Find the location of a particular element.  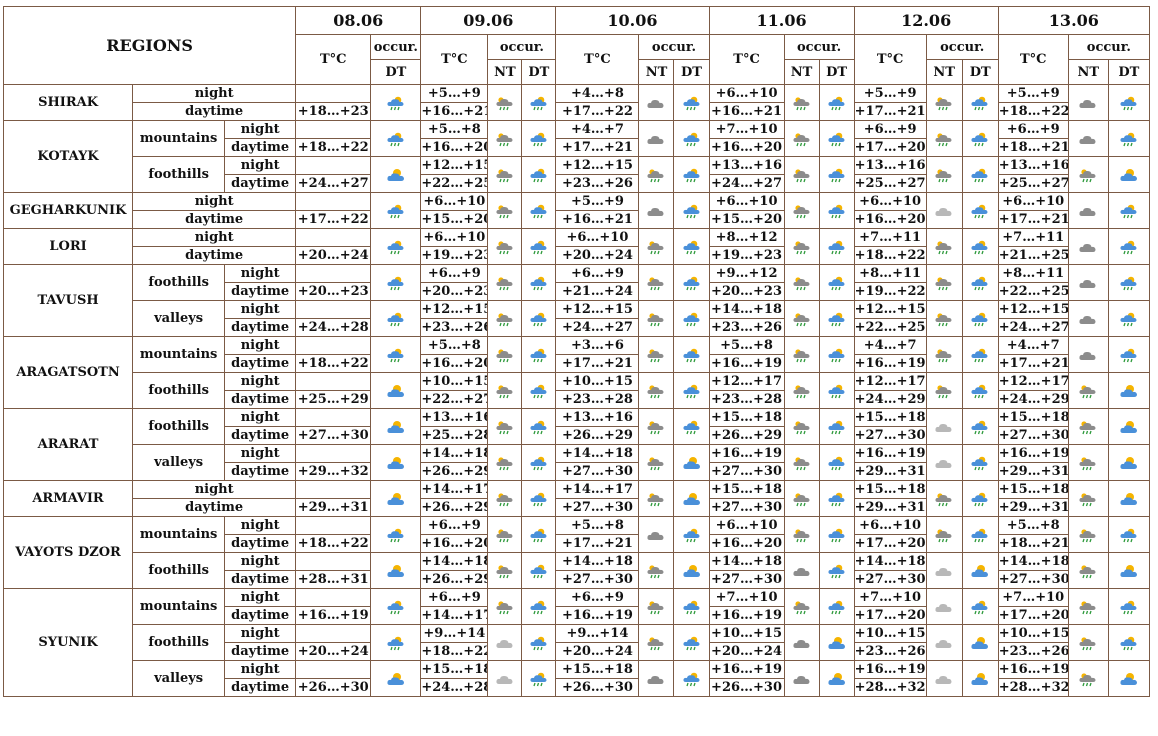

temperature-cell: +26…+29 is located at coordinates (597, 435).